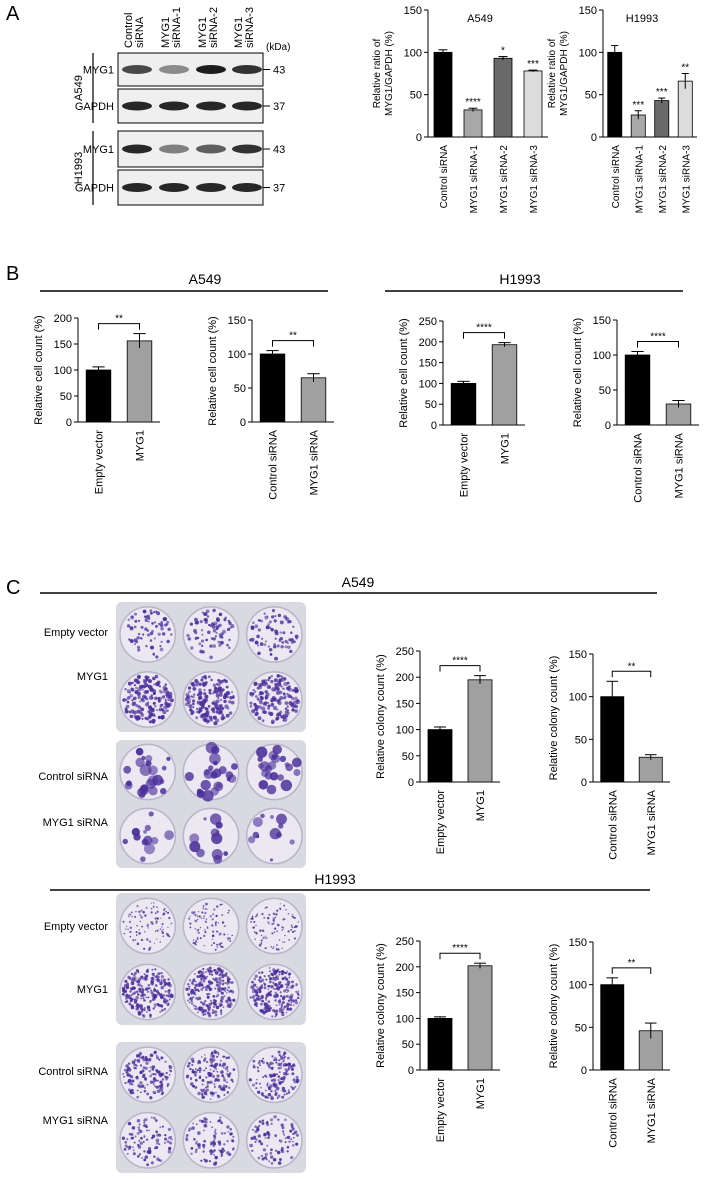  Describe the element at coordinates (211, 187) in the screenshot. I see `blot-band` at that location.